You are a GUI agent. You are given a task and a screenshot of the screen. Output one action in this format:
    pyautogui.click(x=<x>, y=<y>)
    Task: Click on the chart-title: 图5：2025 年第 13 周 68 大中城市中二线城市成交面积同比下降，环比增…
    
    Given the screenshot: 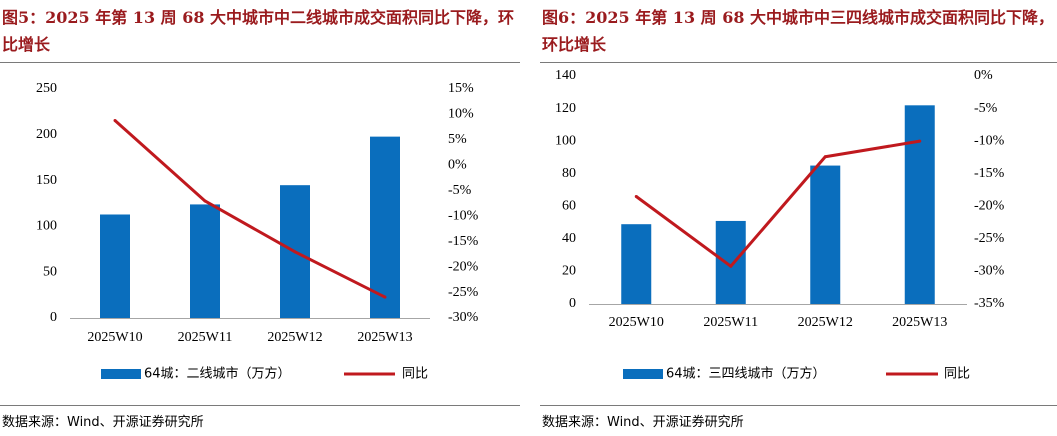 What is the action you would take?
    pyautogui.click(x=258, y=31)
    